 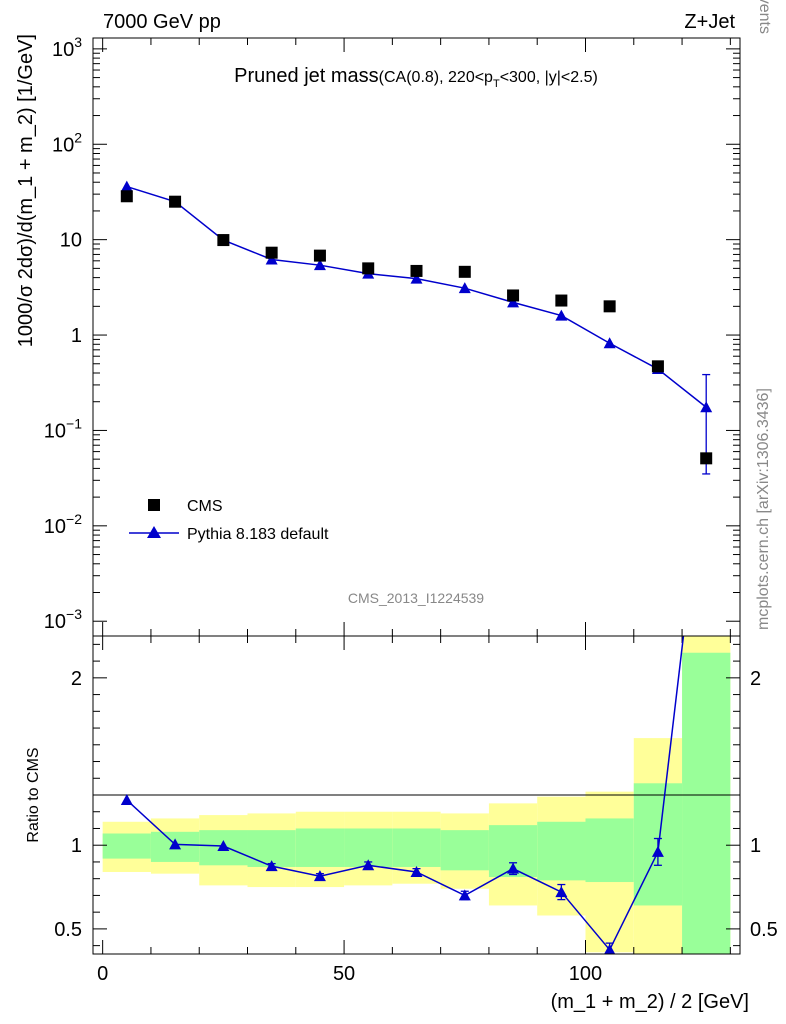 I want to click on legend: CMS Pythia 8.183 default, so click(x=229, y=520).